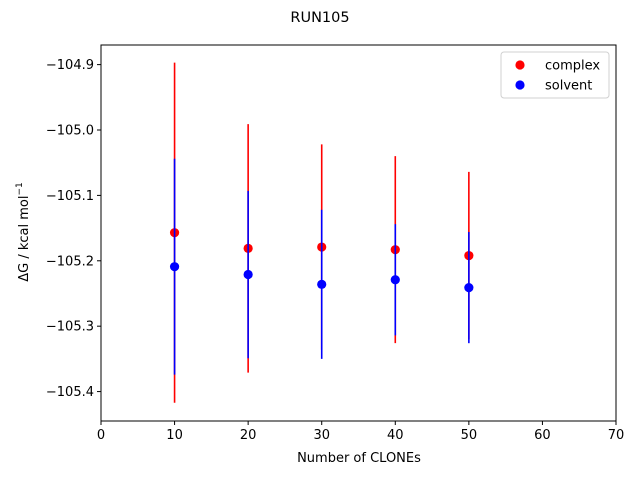 The height and width of the screenshot is (480, 640). What do you see at coordinates (542, 435) in the screenshot?
I see `x-tick-label: 60` at bounding box center [542, 435].